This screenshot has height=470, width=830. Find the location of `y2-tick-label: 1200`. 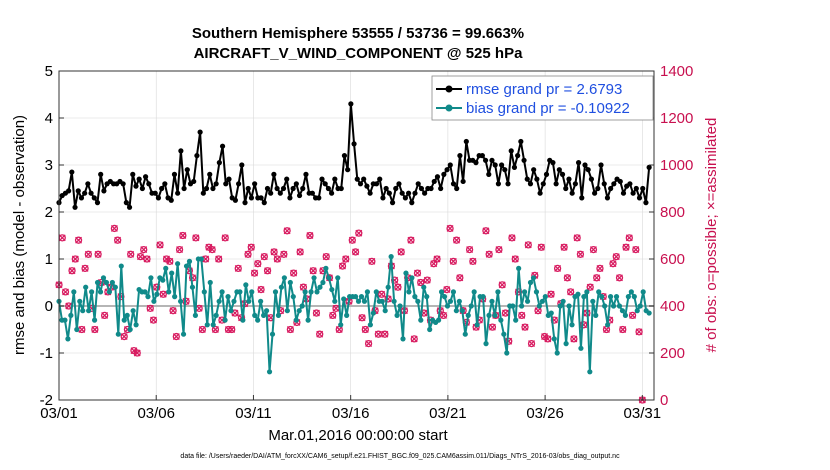

y2-tick-label: 1200 is located at coordinates (676, 118).